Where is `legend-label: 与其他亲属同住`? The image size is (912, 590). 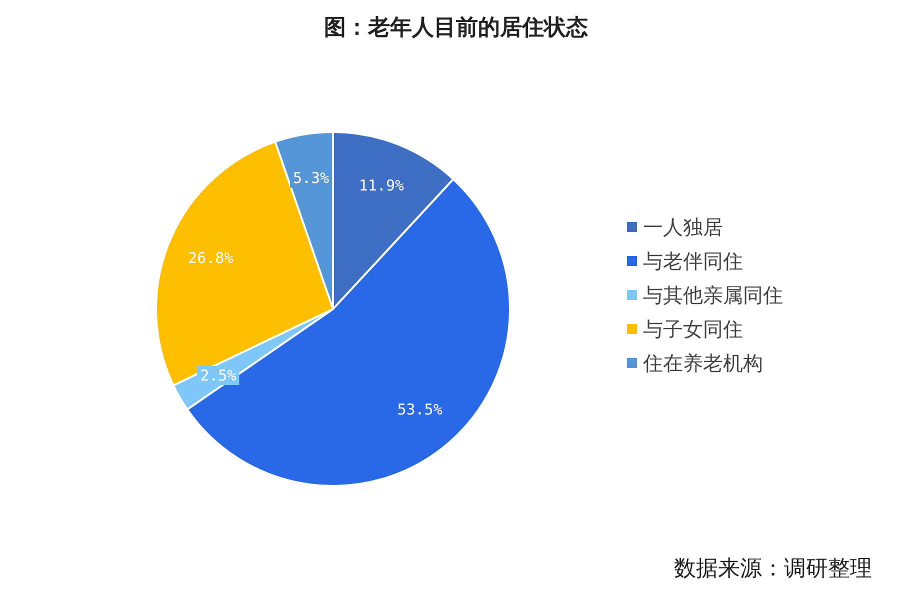 legend-label: 与其他亲属同住 is located at coordinates (713, 295).